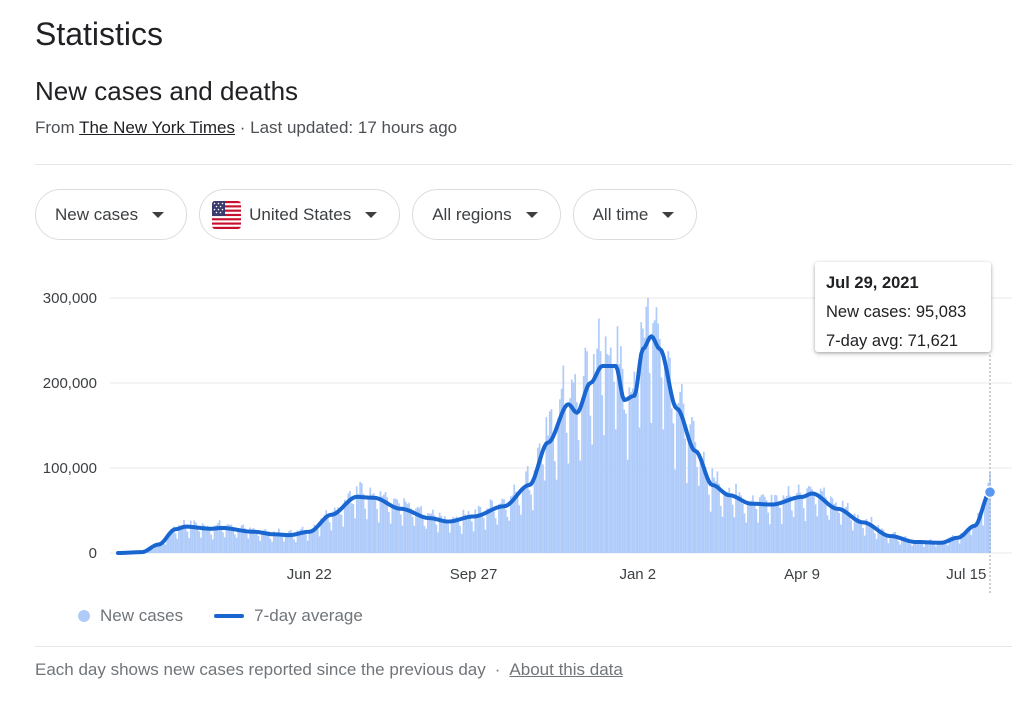 This screenshot has height=706, width=1036. I want to click on chart-legend: New cases 7-day average, so click(220, 616).